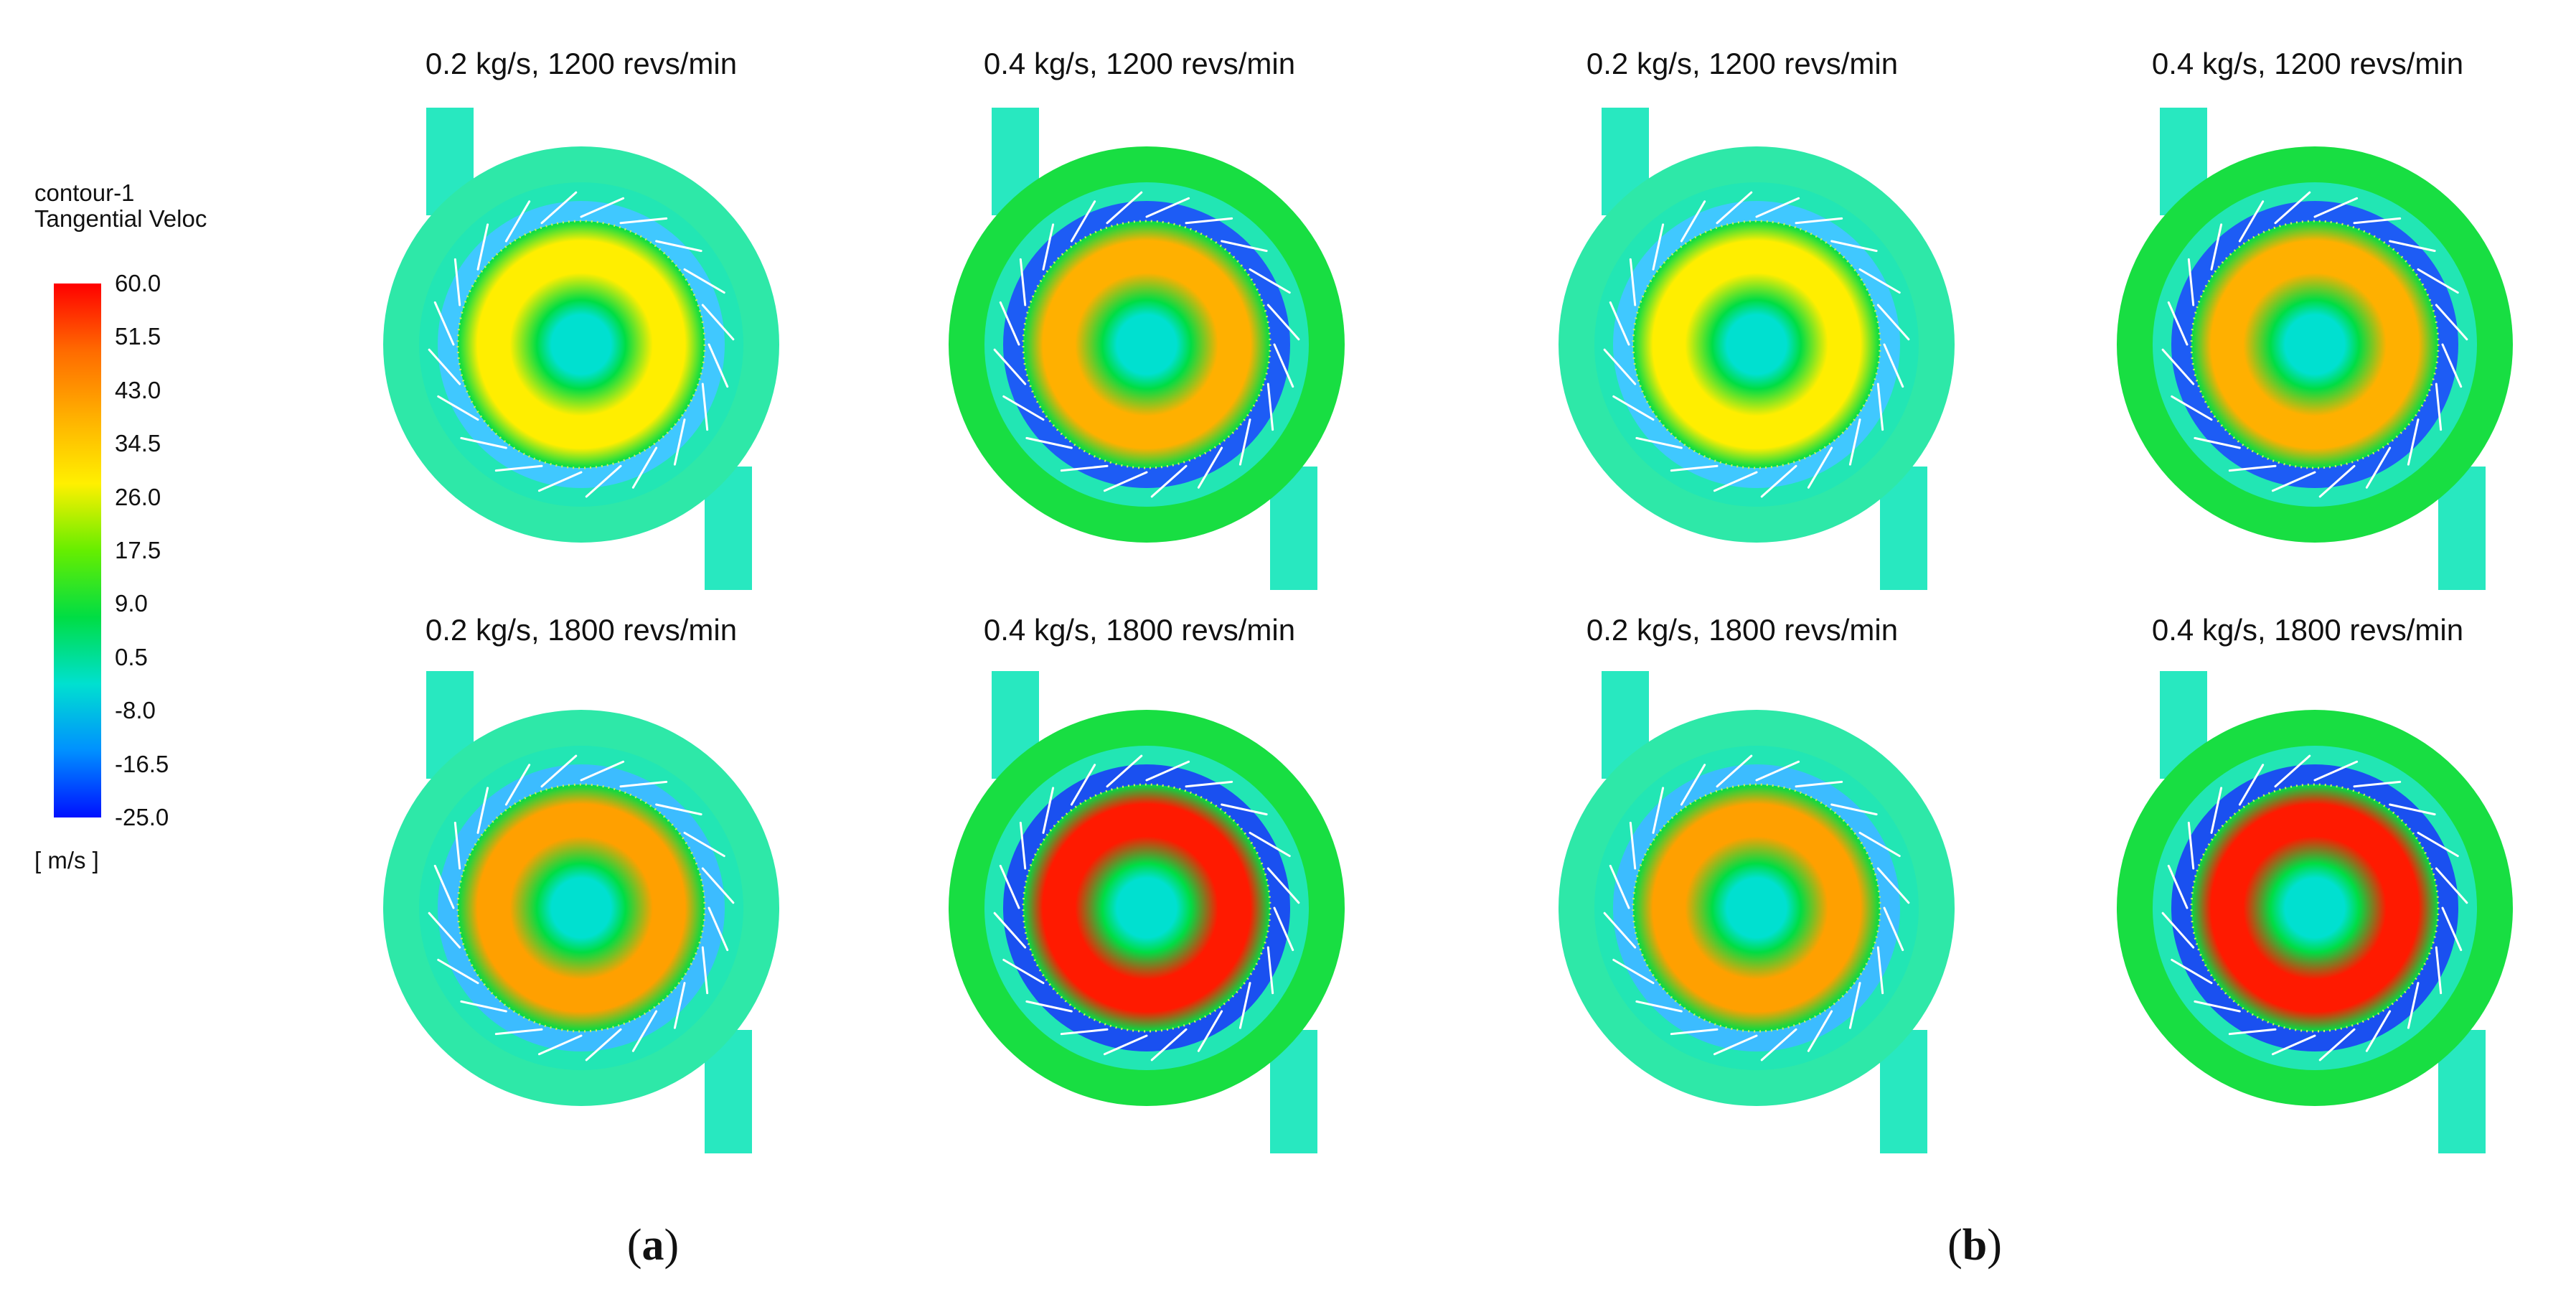 This screenshot has height=1312, width=2576. Describe the element at coordinates (1757, 912) in the screenshot. I see `contour-plot-b3` at that location.